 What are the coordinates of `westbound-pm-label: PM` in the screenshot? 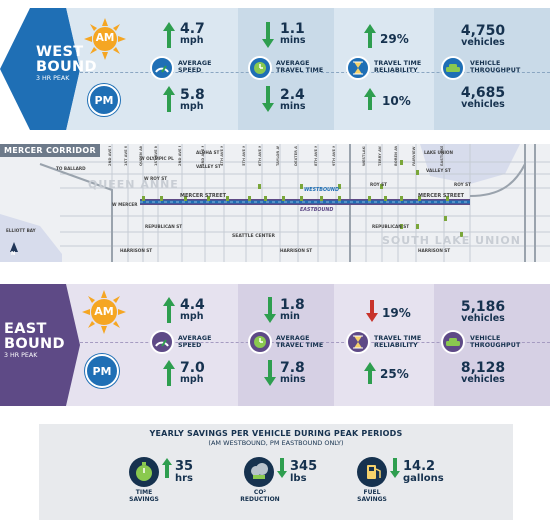 It's located at (104, 100).